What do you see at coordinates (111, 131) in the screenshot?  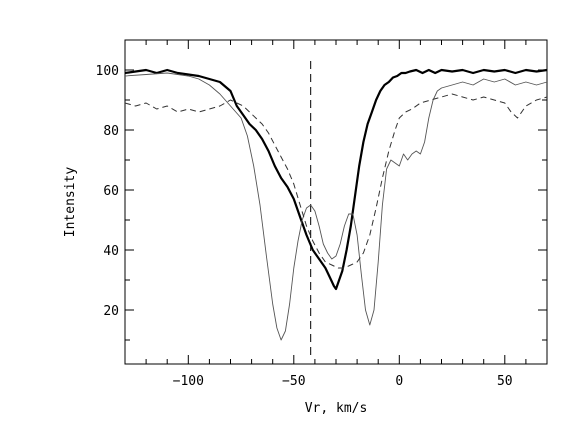 I see `y-tick-label: 80` at bounding box center [111, 131].